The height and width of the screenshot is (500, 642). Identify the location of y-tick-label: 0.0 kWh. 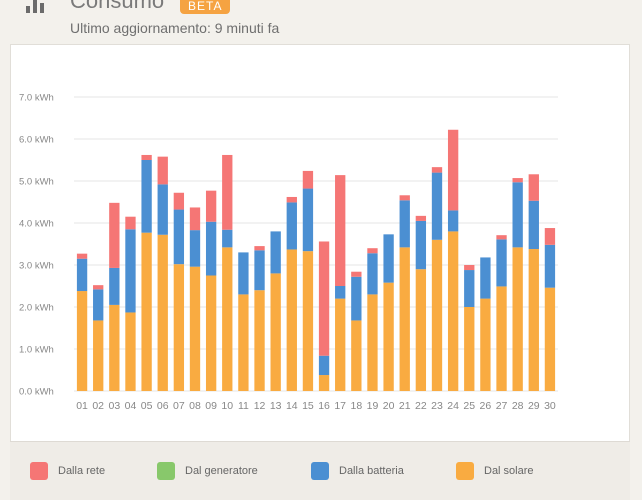
(36, 392).